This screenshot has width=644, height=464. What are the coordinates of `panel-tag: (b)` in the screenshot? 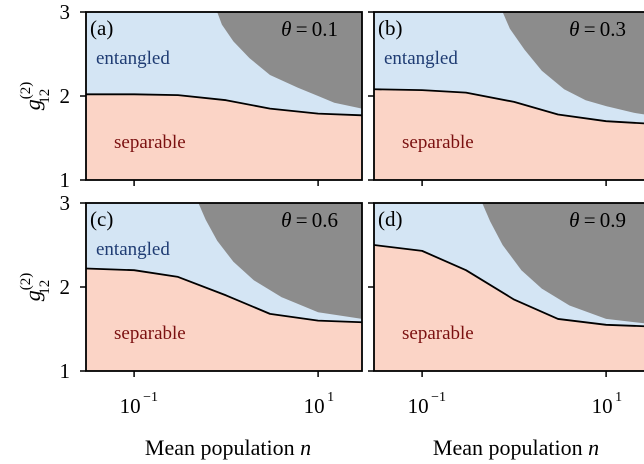 It's located at (390, 28).